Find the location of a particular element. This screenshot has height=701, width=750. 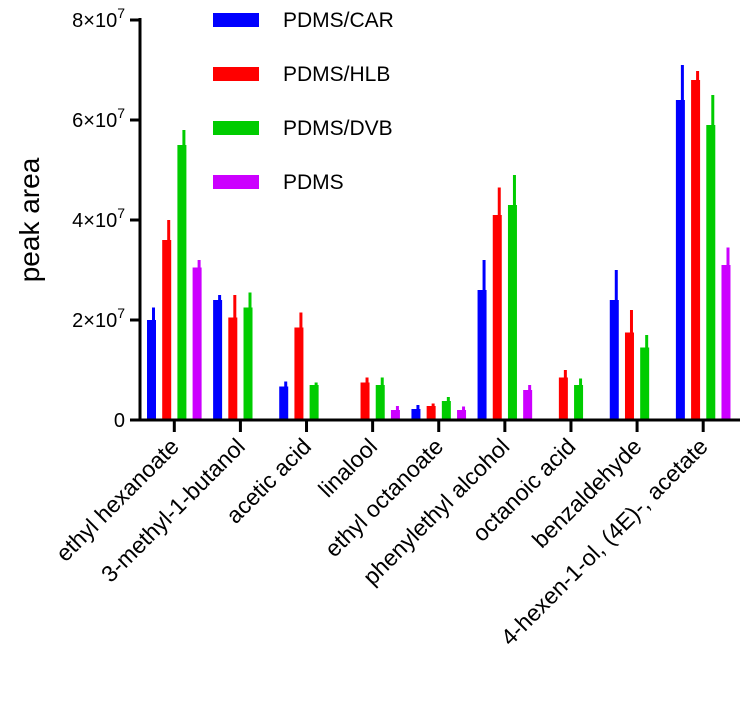

bar-pdms-dvb-3-methyl-1-butanol is located at coordinates (248, 363).